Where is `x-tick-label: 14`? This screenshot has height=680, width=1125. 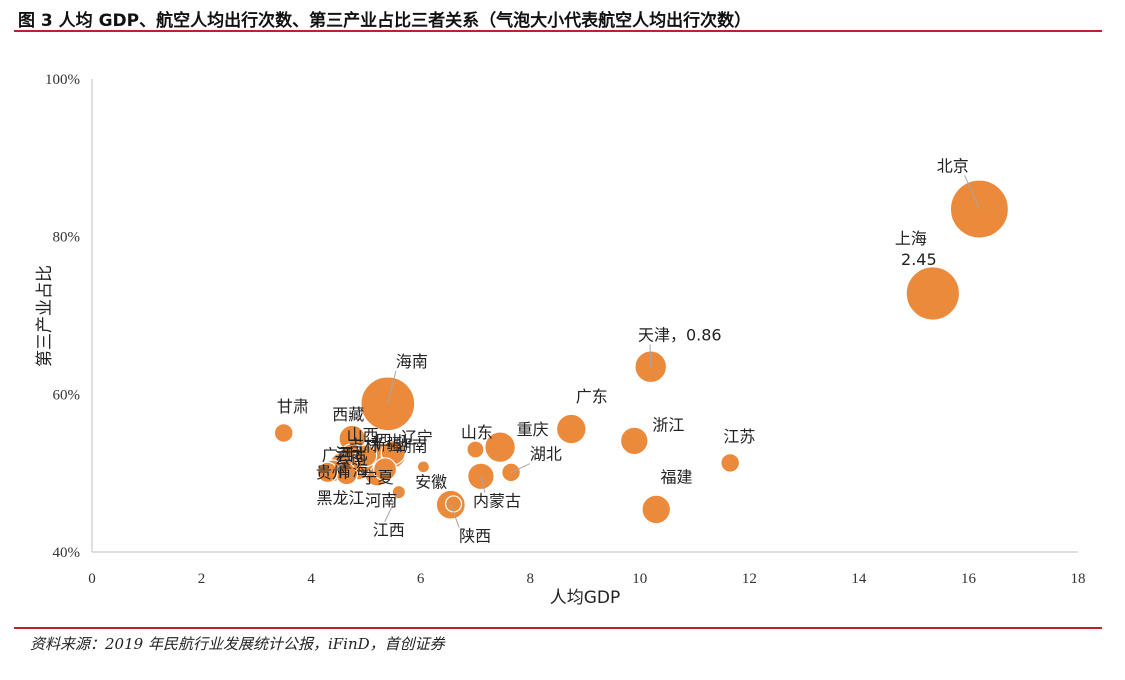
x-tick-label: 14 is located at coordinates (859, 579).